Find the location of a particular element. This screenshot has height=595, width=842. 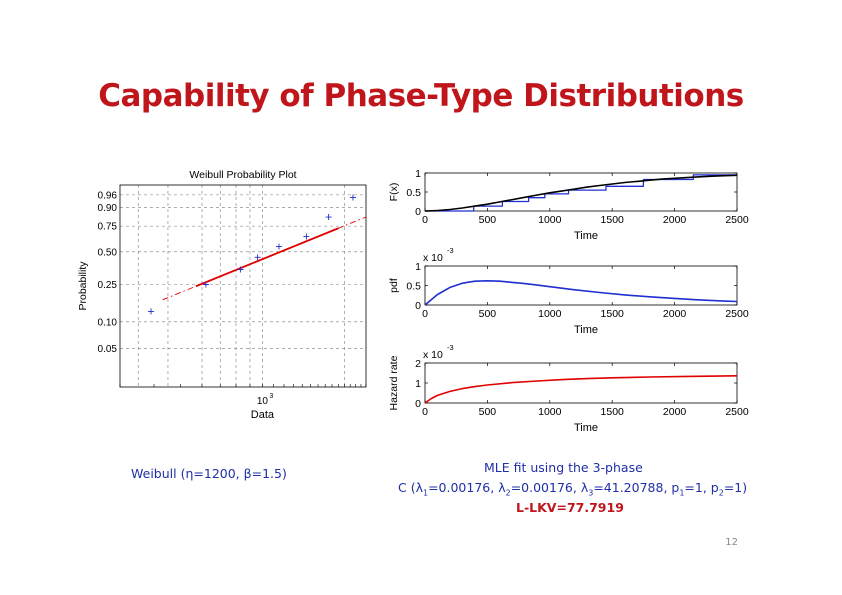

pdf-ytick-label: 0.5 is located at coordinates (413, 287).